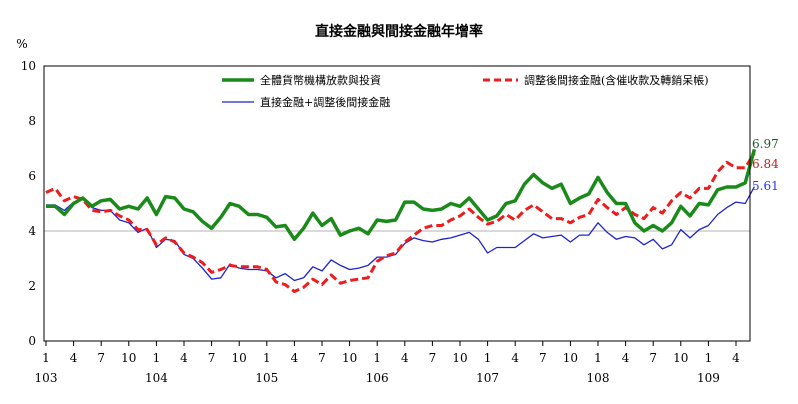  What do you see at coordinates (32, 341) in the screenshot?
I see `y-tick-label: 0` at bounding box center [32, 341].